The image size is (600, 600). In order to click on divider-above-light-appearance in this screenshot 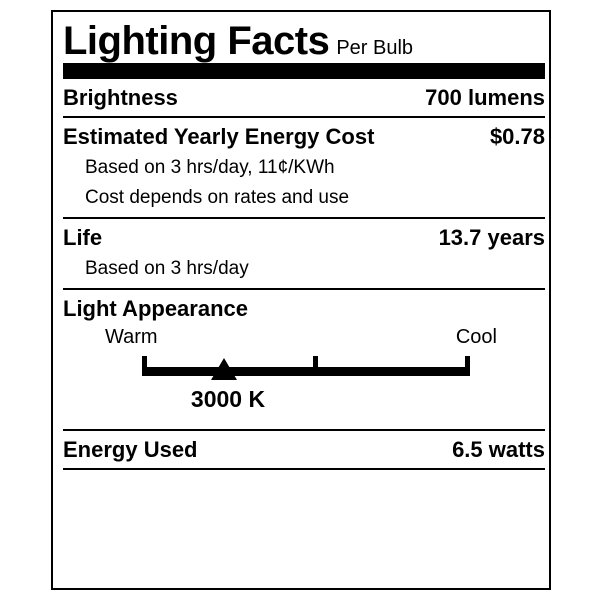, I will do `click(304, 289)`.